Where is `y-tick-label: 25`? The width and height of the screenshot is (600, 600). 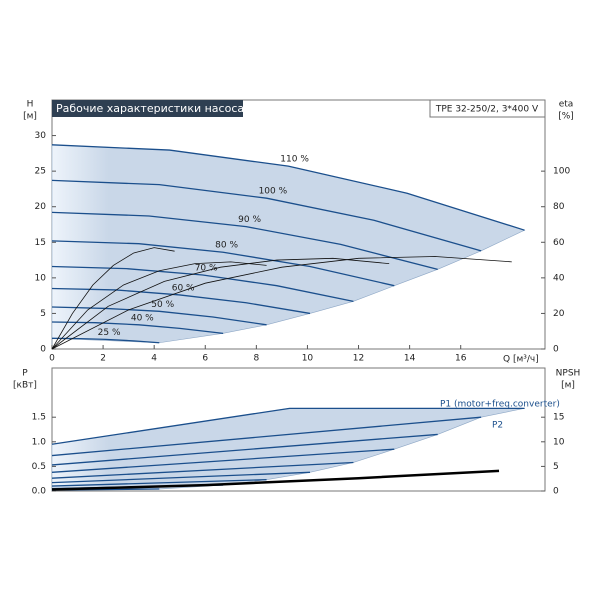 y-tick-label: 25 is located at coordinates (40, 172).